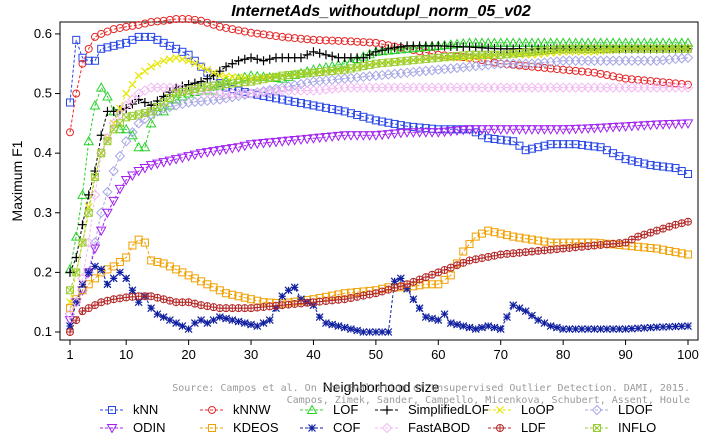  Describe the element at coordinates (256, 427) in the screenshot. I see `legend-label-kdeos: KDEOS` at that location.